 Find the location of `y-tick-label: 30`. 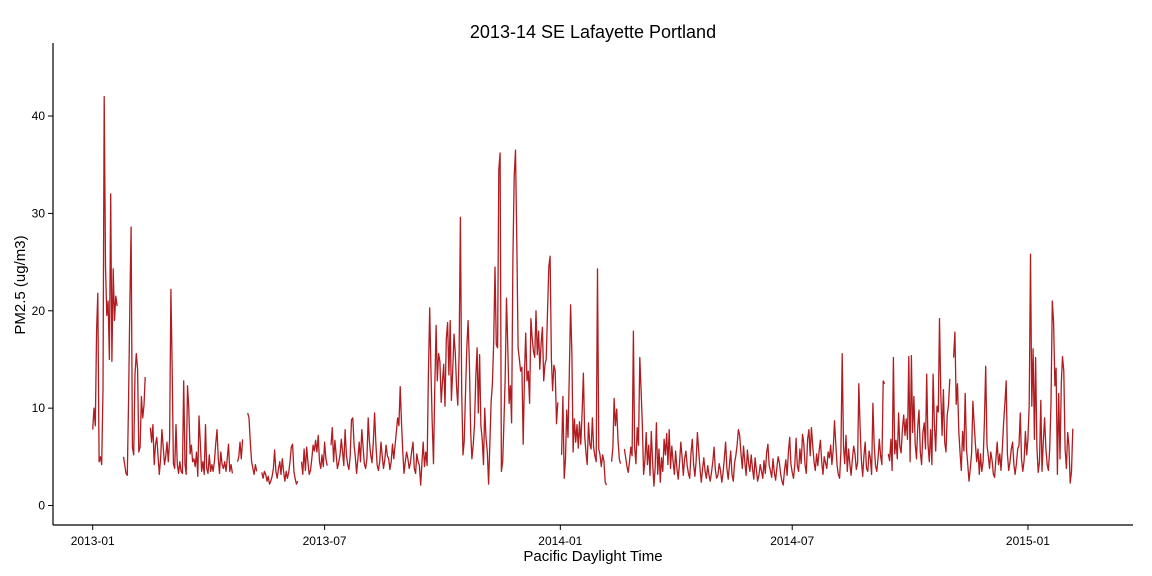

y-tick-label: 30 is located at coordinates (39, 213).